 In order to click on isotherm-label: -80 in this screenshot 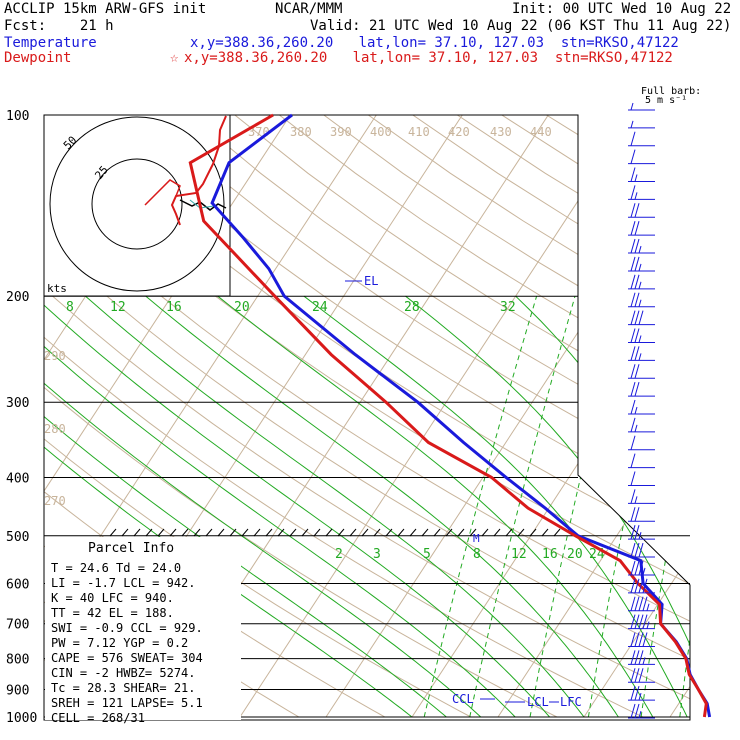, I will do `click(282, 88)`.